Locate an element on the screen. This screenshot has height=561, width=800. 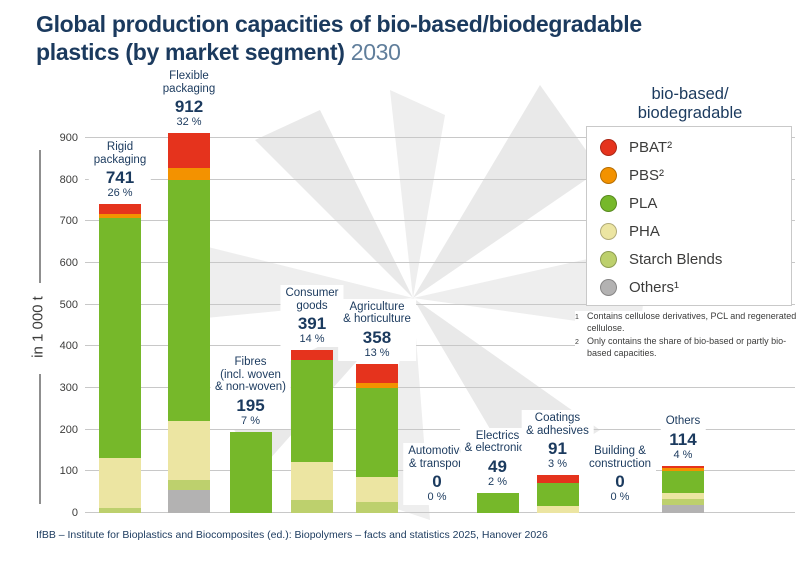
legend-item-3: PHA is located at coordinates (695, 231).